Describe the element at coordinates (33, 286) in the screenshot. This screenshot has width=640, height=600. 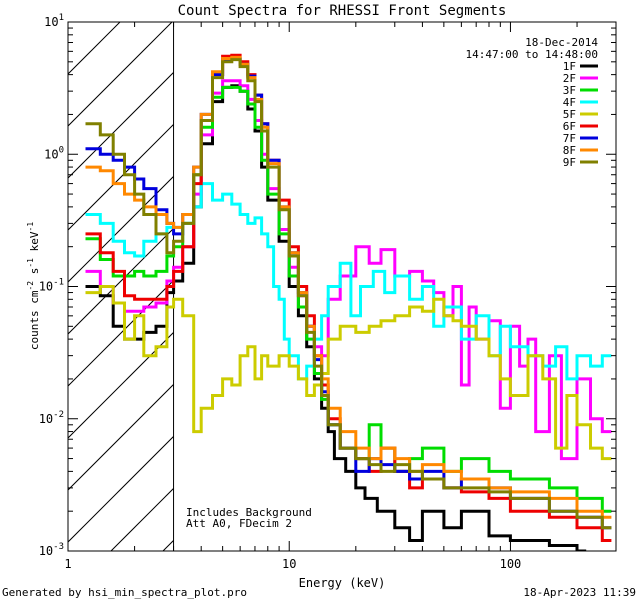
I see `y-axis-label: counts cm-2 s-1 keV-1` at that location.